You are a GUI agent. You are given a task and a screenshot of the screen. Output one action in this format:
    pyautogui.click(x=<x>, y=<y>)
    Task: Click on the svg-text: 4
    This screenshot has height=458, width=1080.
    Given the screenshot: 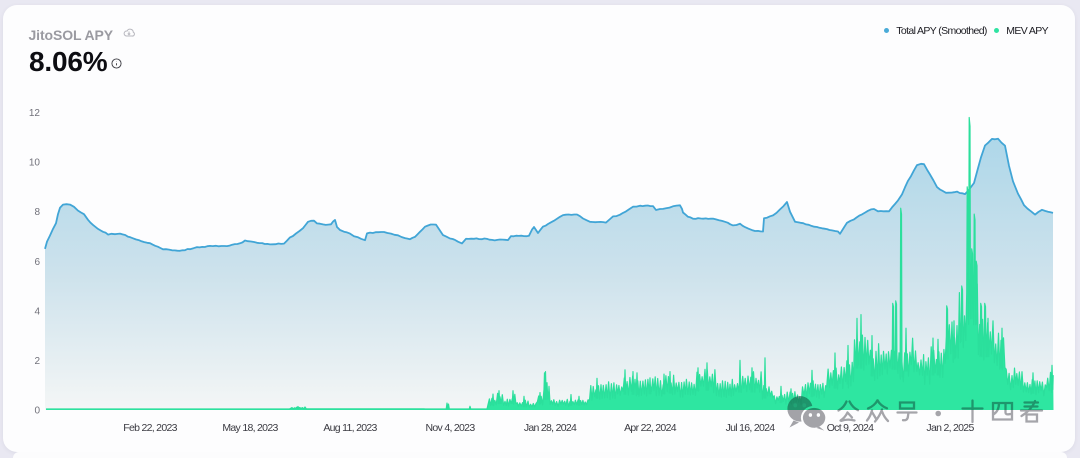 What is the action you would take?
    pyautogui.click(x=37, y=311)
    